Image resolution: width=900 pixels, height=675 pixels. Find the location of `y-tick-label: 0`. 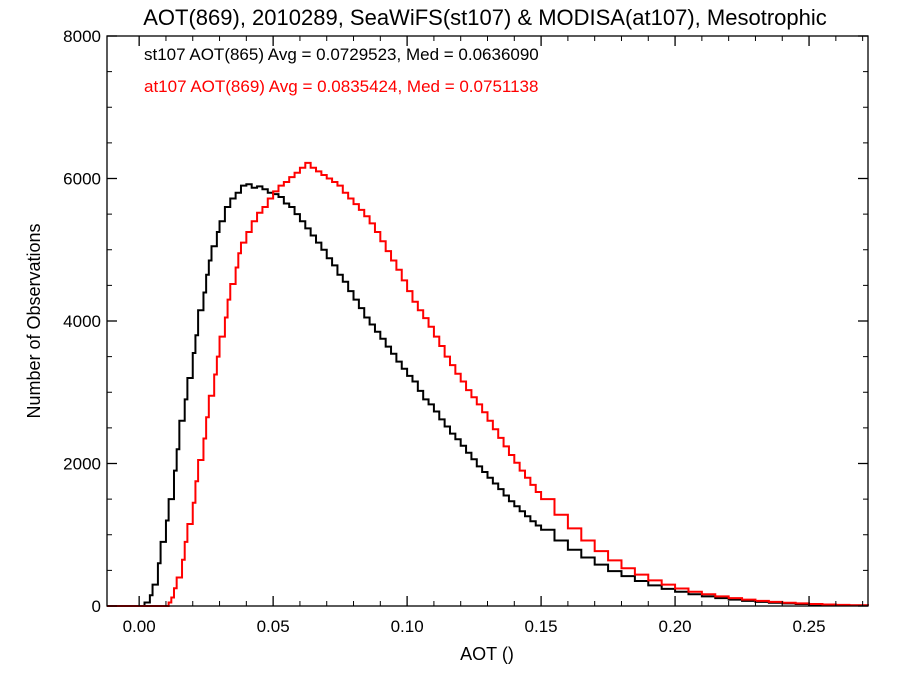

y-tick-label: 0 is located at coordinates (96, 606).